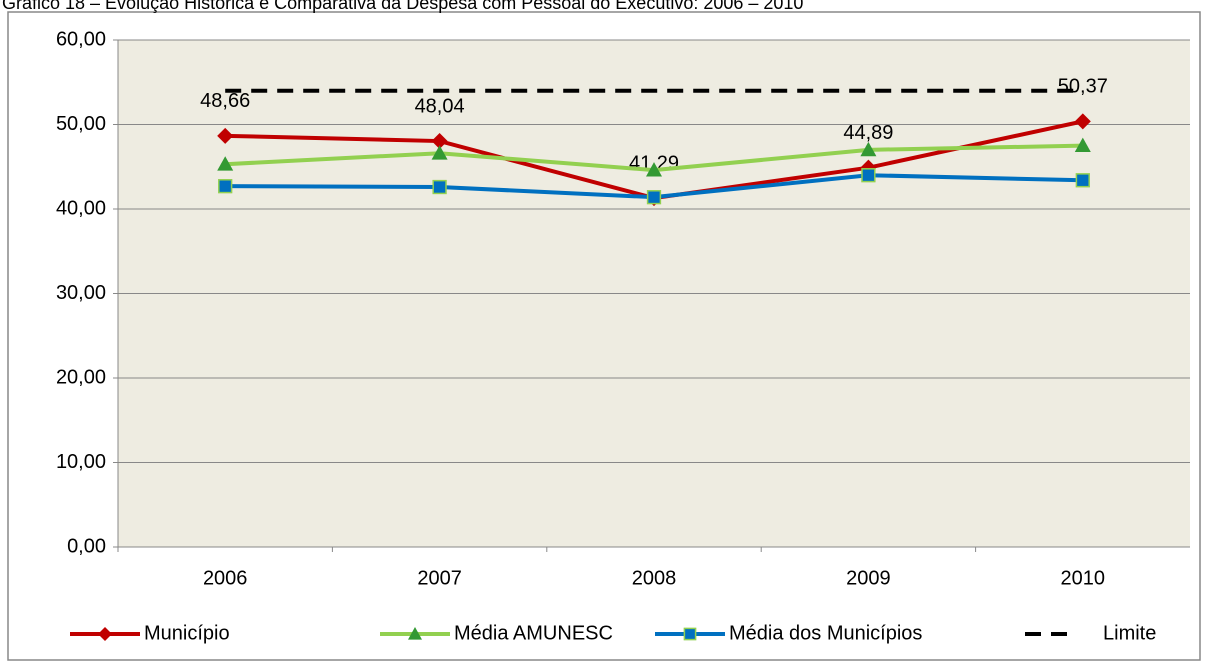 The image size is (1206, 662). I want to click on legend-label: Média AMUNESC, so click(533, 633).